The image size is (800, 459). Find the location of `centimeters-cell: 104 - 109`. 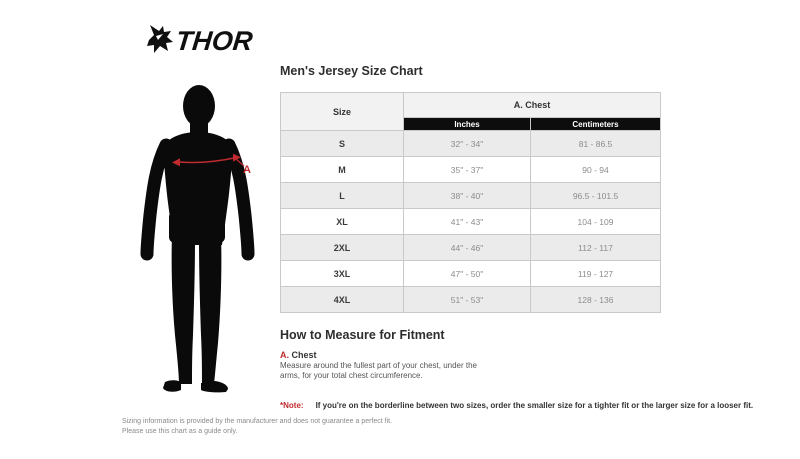

centimeters-cell: 104 - 109 is located at coordinates (595, 221).